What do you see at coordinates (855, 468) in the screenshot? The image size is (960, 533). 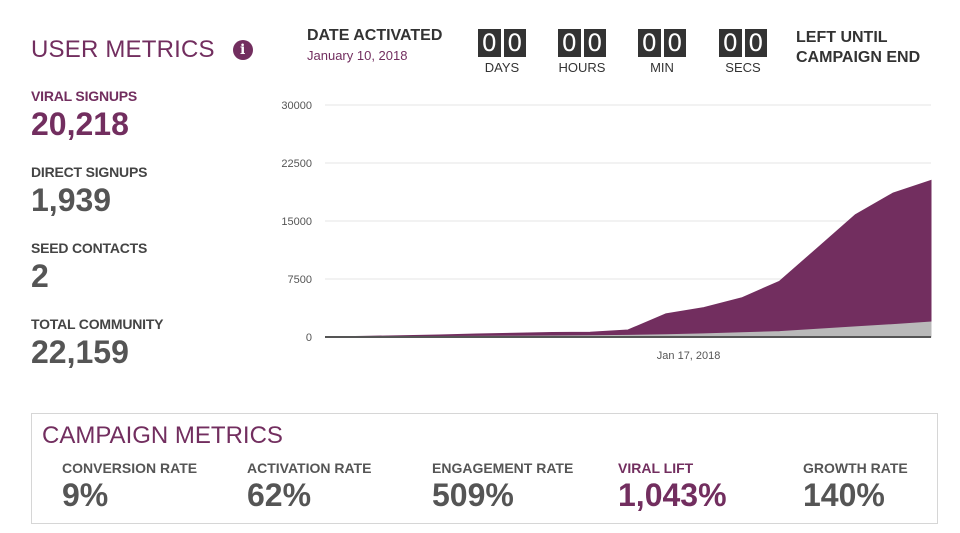 I see `growth-rate-label: GROWTH RATE` at bounding box center [855, 468].